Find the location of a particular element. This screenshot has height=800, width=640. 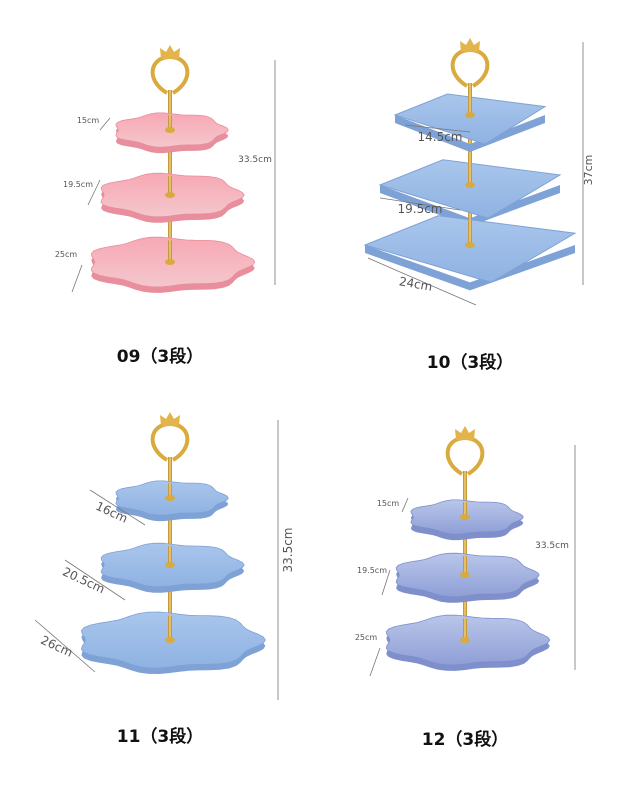

cake-stand: 33.5cm 15cm 19.5cm 25cm 12（3段） is located at coordinates (465, 588).